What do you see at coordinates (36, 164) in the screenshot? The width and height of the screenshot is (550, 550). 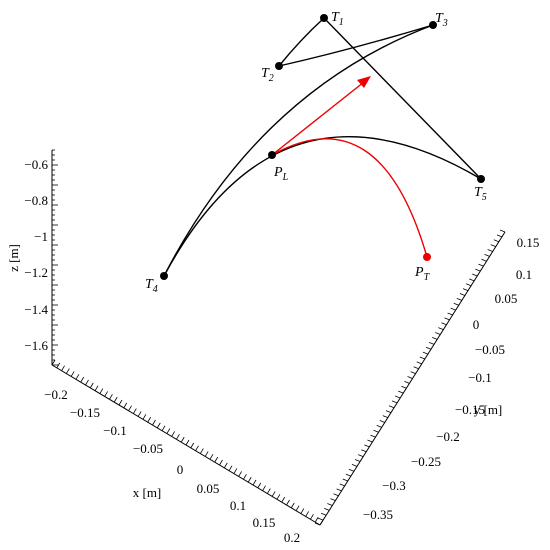 I see `z-tick-label: −0.6` at bounding box center [36, 164].